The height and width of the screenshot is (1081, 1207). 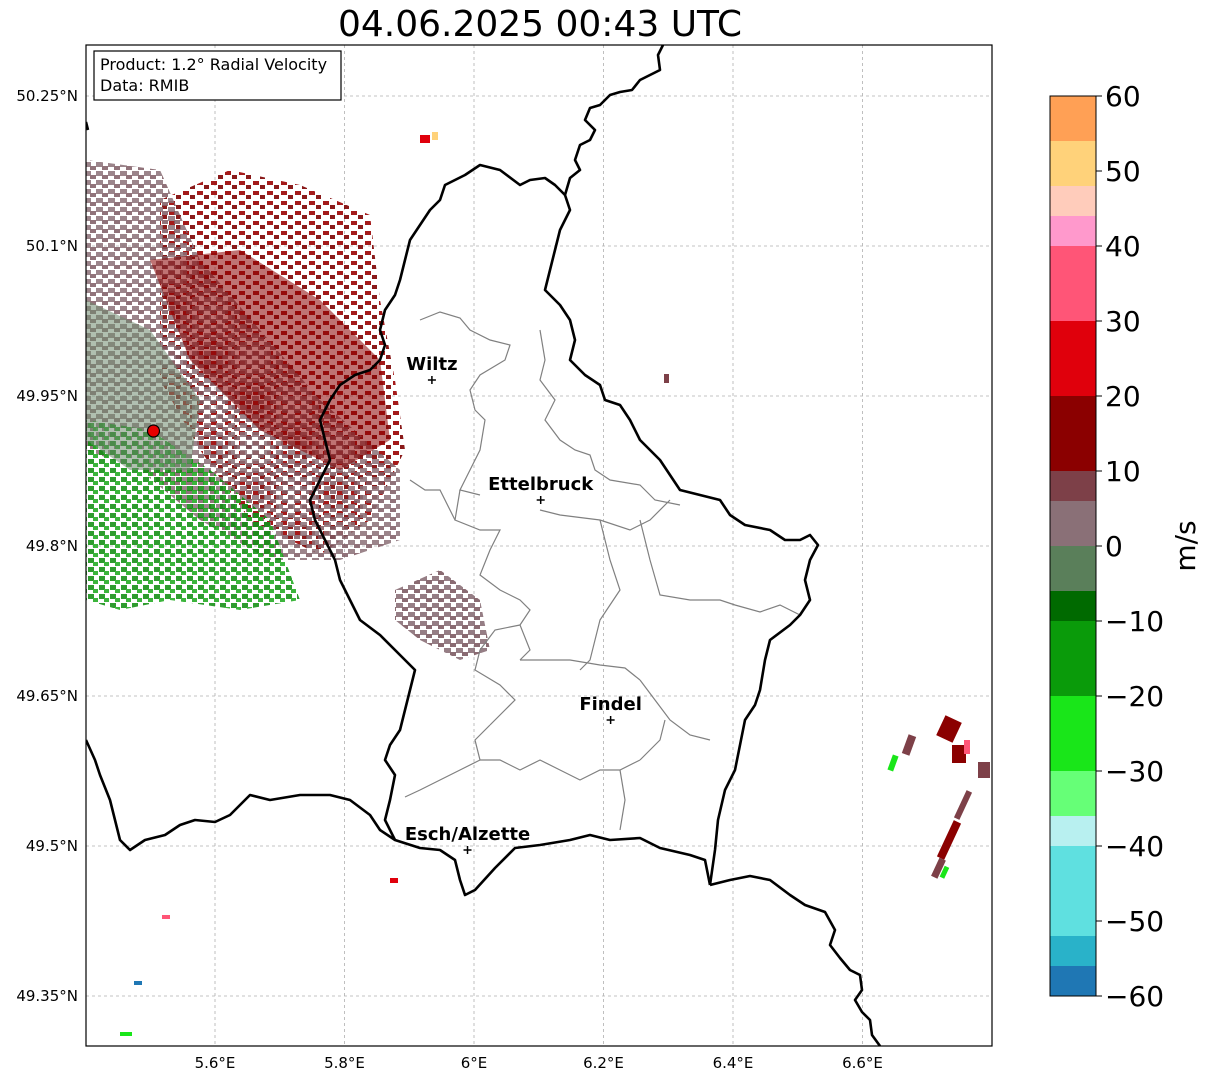 What do you see at coordinates (442, 615) in the screenshot?
I see `echo-cluster-center` at bounding box center [442, 615].